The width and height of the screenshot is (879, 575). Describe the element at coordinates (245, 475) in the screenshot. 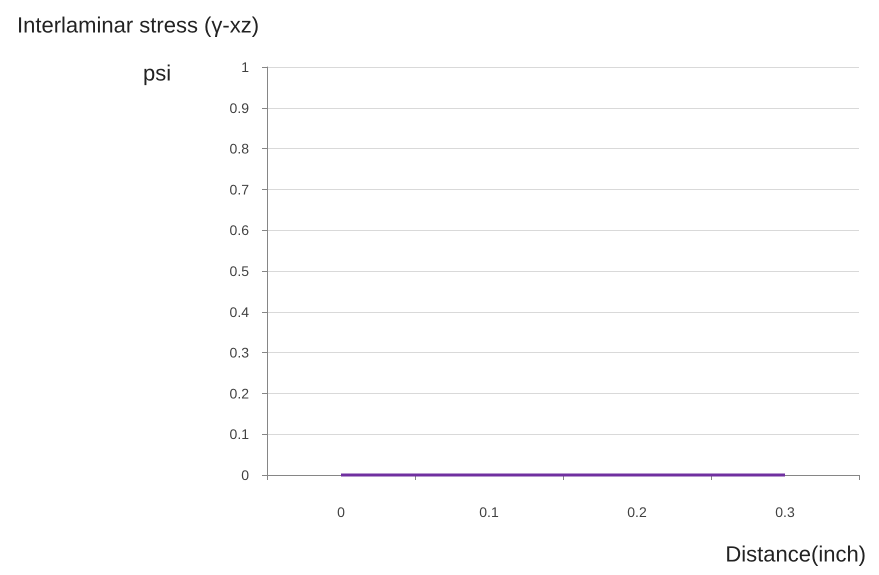

I see `y-tick-label: 0` at that location.